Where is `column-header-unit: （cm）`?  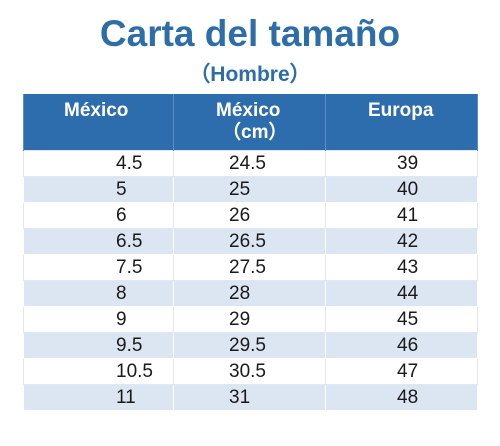 column-header-unit: （cm） is located at coordinates (255, 132).